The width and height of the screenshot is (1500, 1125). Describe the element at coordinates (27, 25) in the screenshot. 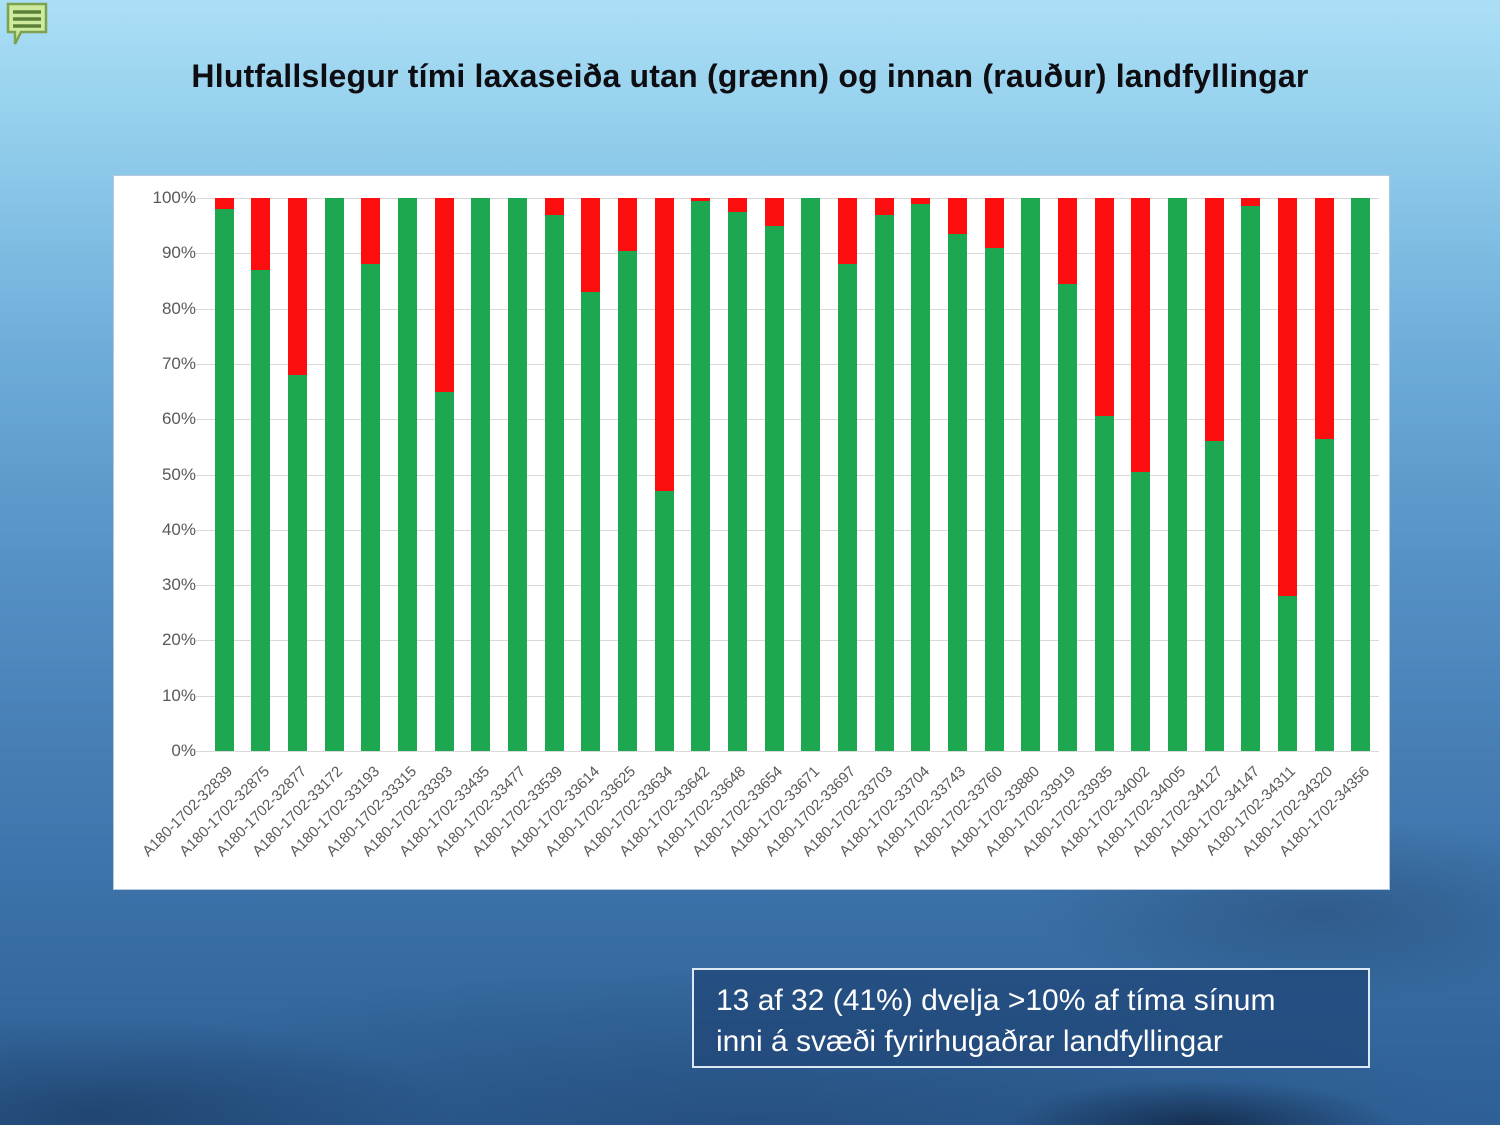

I see `comment-icon` at that location.